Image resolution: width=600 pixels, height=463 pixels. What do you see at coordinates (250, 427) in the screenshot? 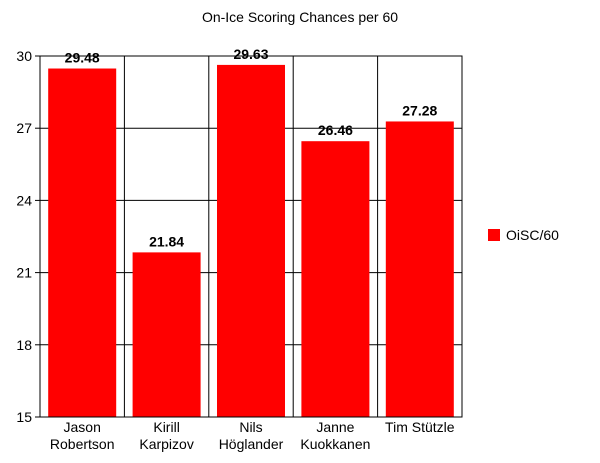
I see `x-tick-label: Nils` at bounding box center [250, 427].